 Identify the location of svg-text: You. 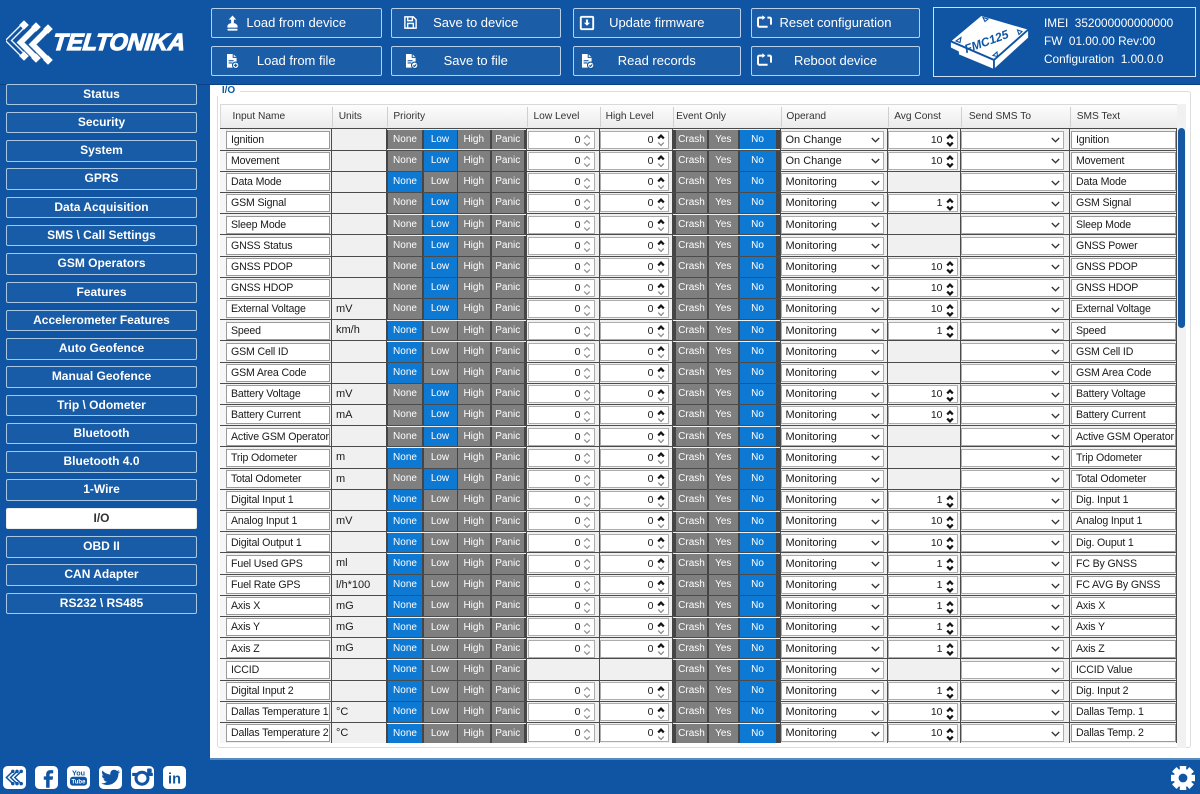
(77, 772).